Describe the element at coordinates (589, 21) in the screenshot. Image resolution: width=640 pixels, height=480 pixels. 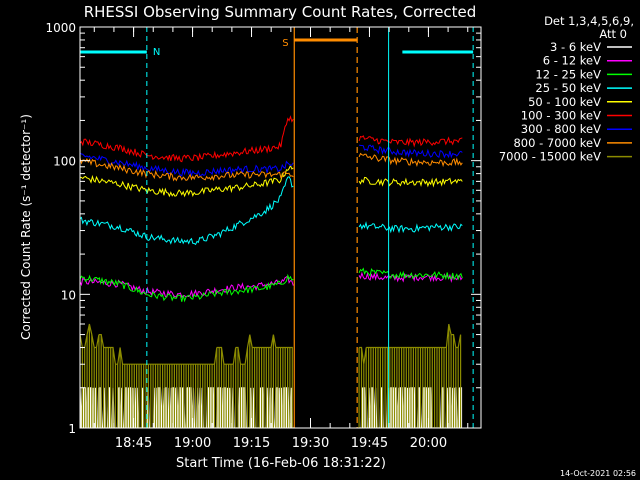
I see `legend-title-detectors: Det 1,3,4,5,6,9,` at that location.